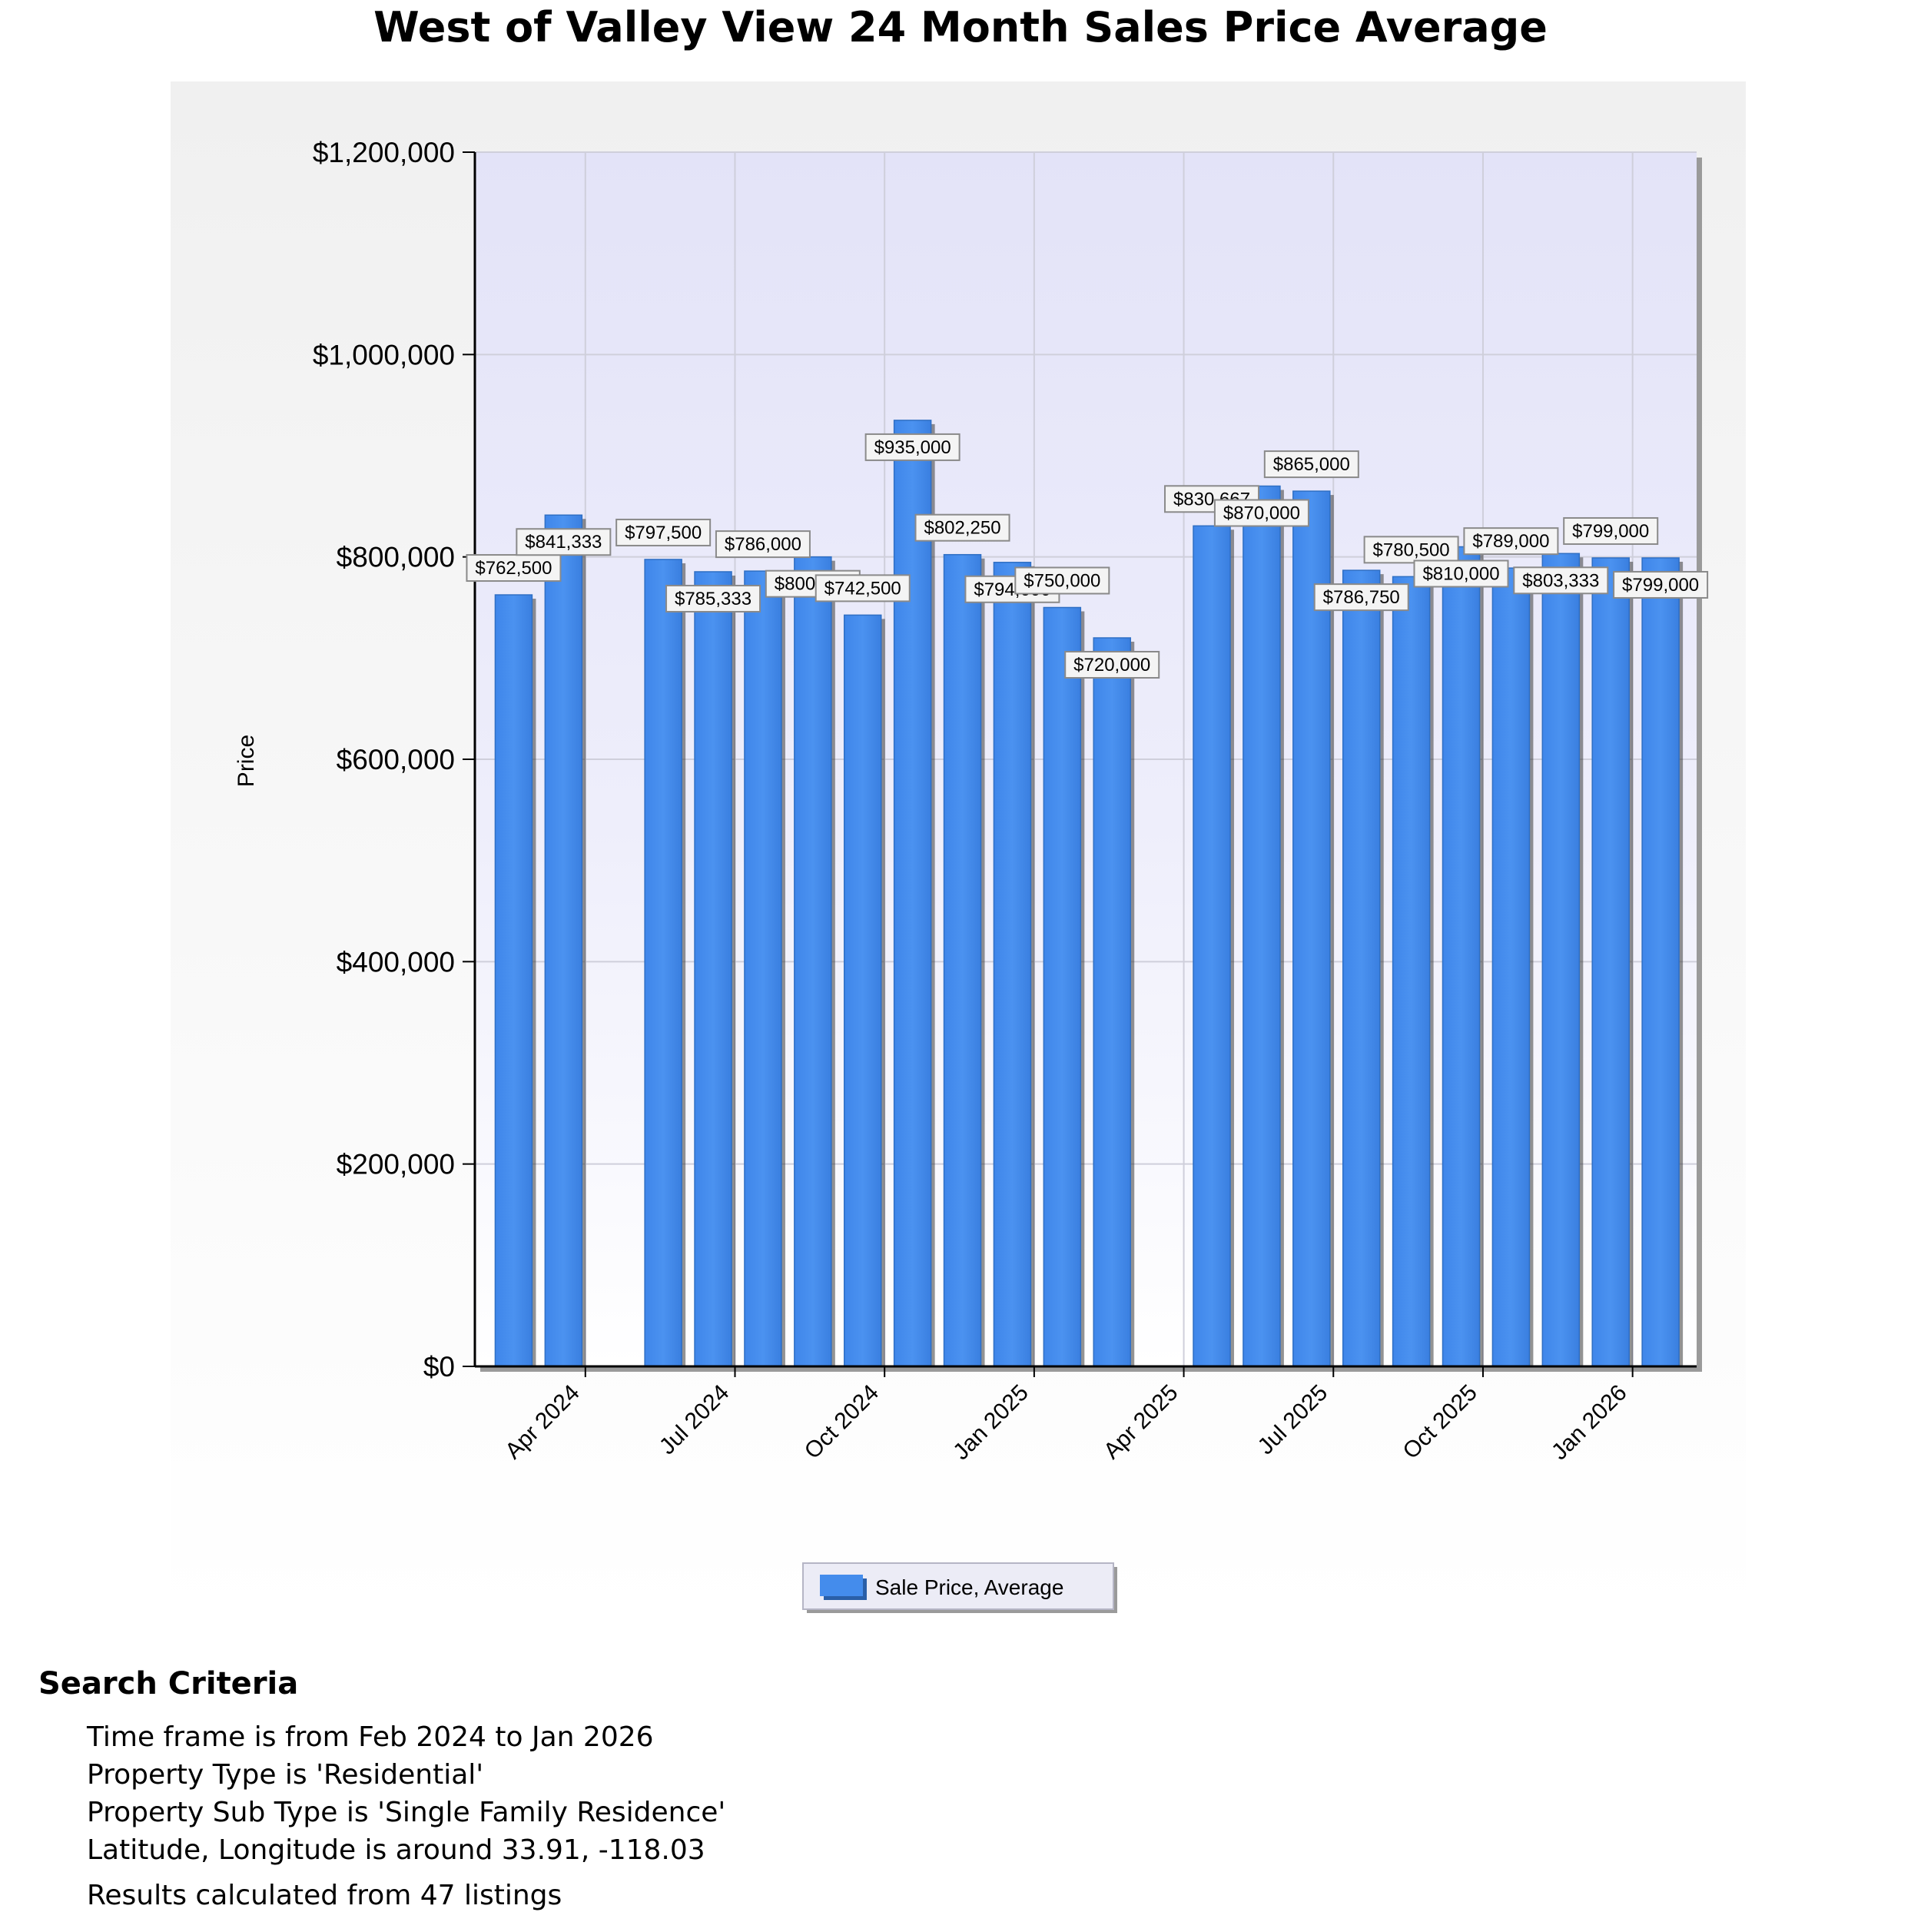 This screenshot has width=1921, height=1932. I want to click on data-label: $810,000, so click(1460, 574).